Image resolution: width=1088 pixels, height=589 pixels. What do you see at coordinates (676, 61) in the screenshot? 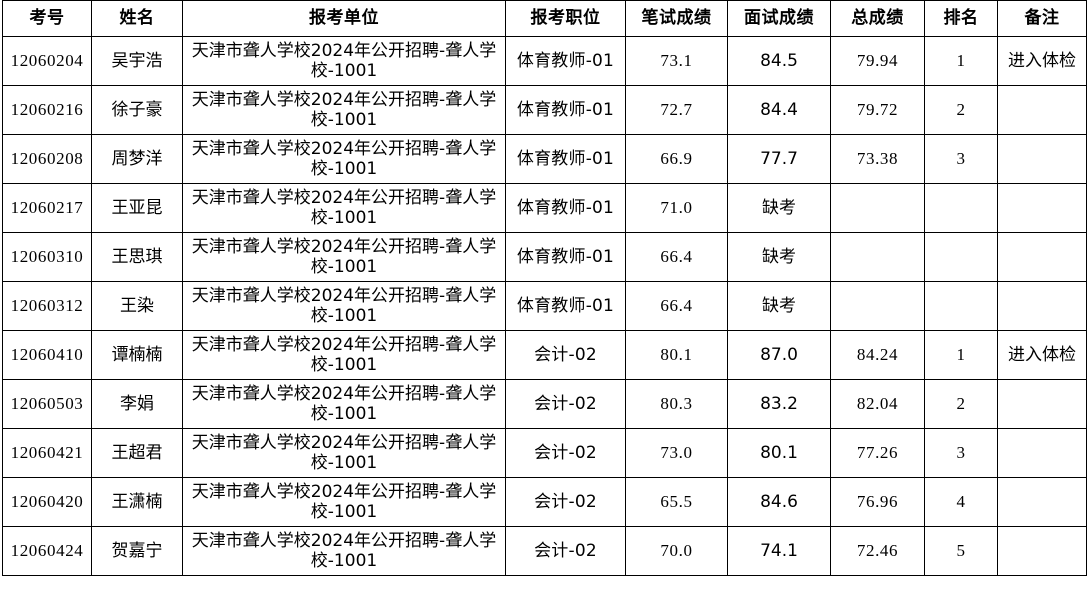
I see `cell-written: 73.1` at bounding box center [676, 61].